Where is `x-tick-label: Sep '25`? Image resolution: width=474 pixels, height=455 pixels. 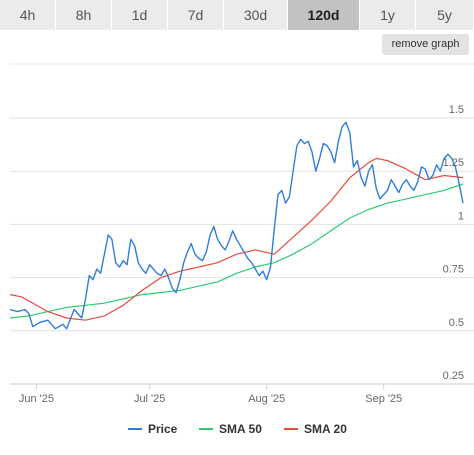
x-tick-label: Sep '25 is located at coordinates (383, 399).